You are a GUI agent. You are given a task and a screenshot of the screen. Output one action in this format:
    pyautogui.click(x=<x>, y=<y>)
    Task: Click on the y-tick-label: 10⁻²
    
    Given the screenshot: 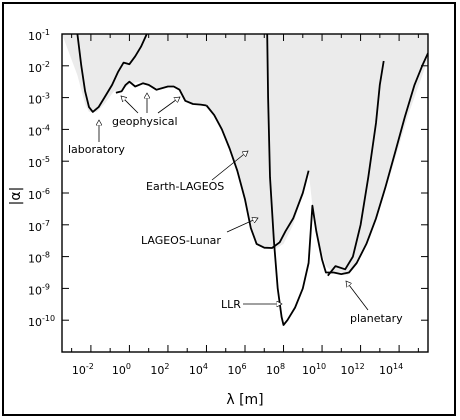 What is the action you would take?
    pyautogui.click(x=39, y=67)
    